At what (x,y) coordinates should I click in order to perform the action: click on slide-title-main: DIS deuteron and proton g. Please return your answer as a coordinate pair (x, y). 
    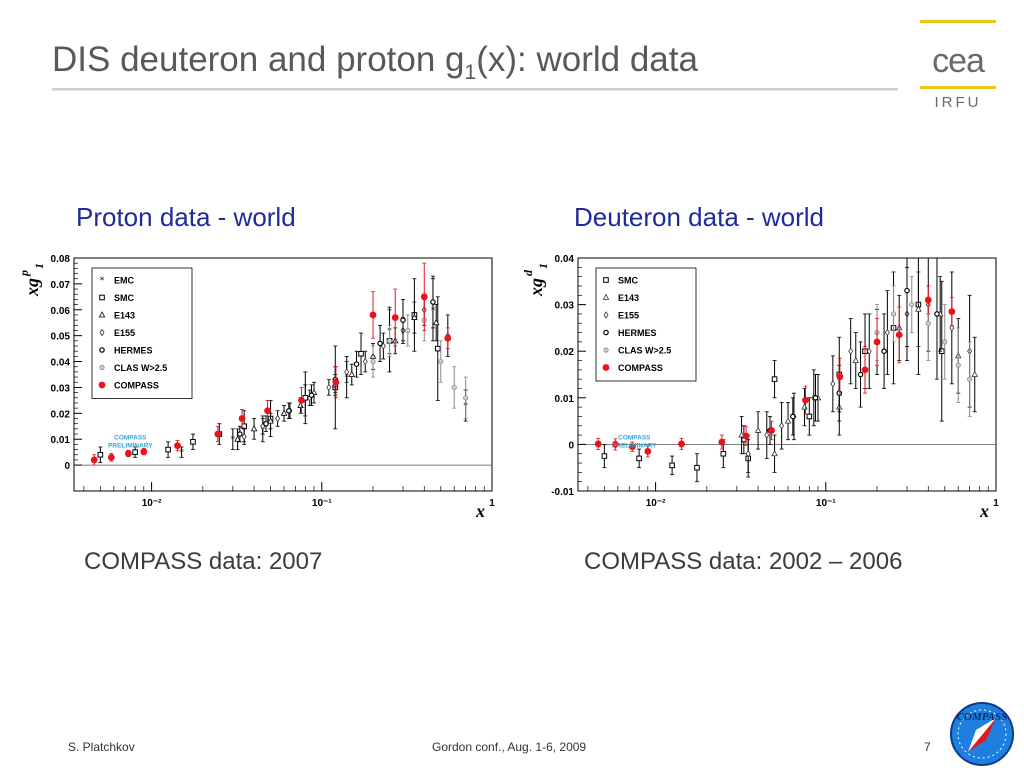
    Looking at the image, I should click on (258, 59).